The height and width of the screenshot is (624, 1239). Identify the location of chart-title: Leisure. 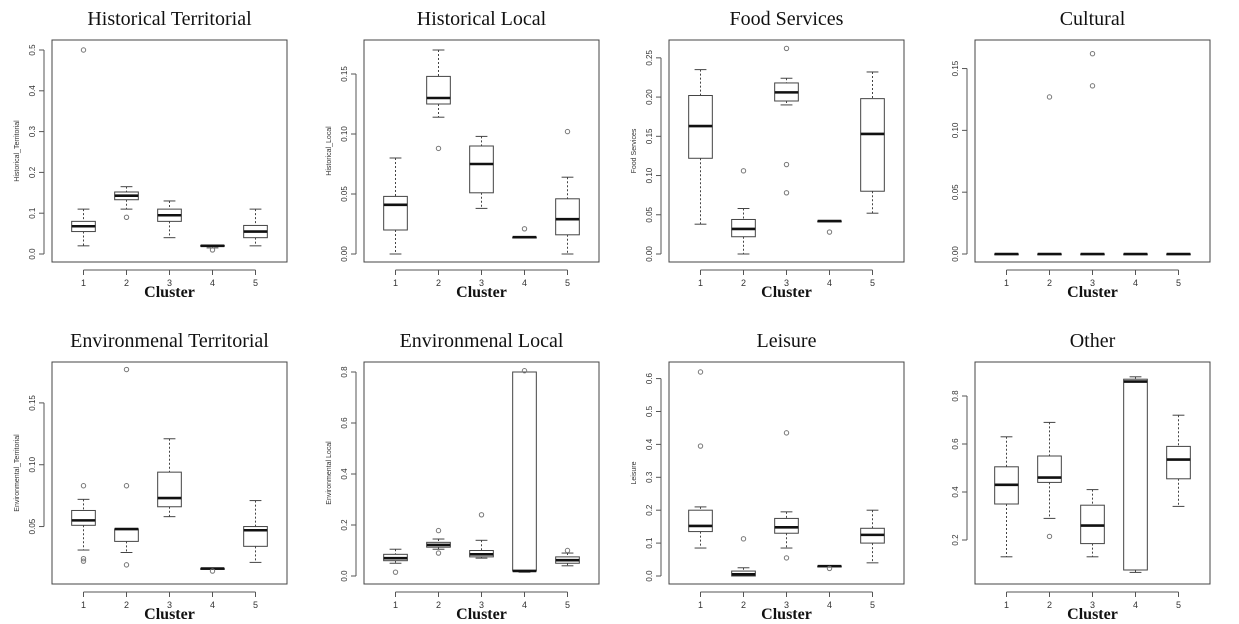
(786, 341).